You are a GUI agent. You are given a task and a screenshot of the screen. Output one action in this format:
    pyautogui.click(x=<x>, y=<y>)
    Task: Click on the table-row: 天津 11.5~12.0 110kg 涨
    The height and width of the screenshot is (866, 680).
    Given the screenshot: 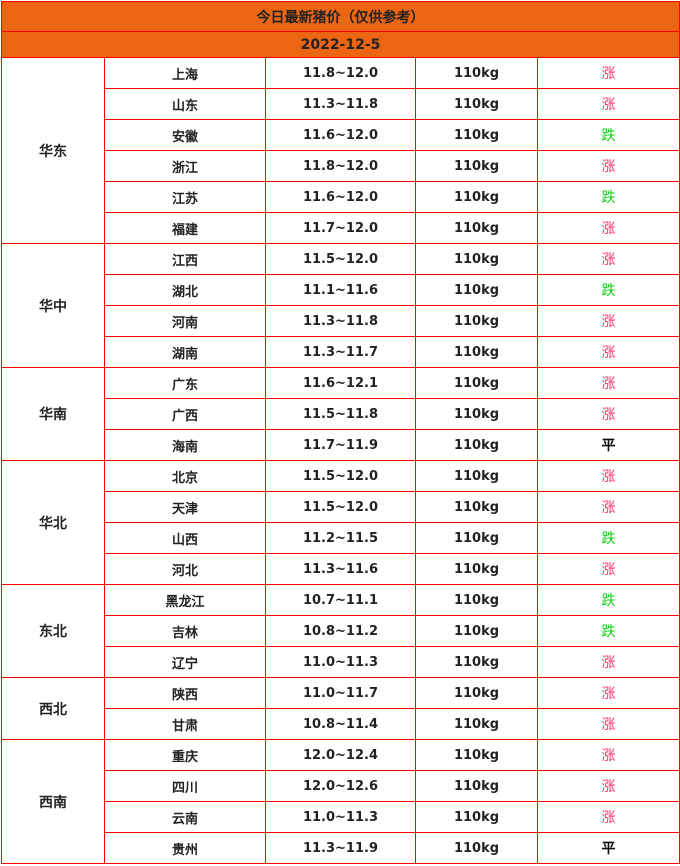 What is the action you would take?
    pyautogui.click(x=341, y=507)
    